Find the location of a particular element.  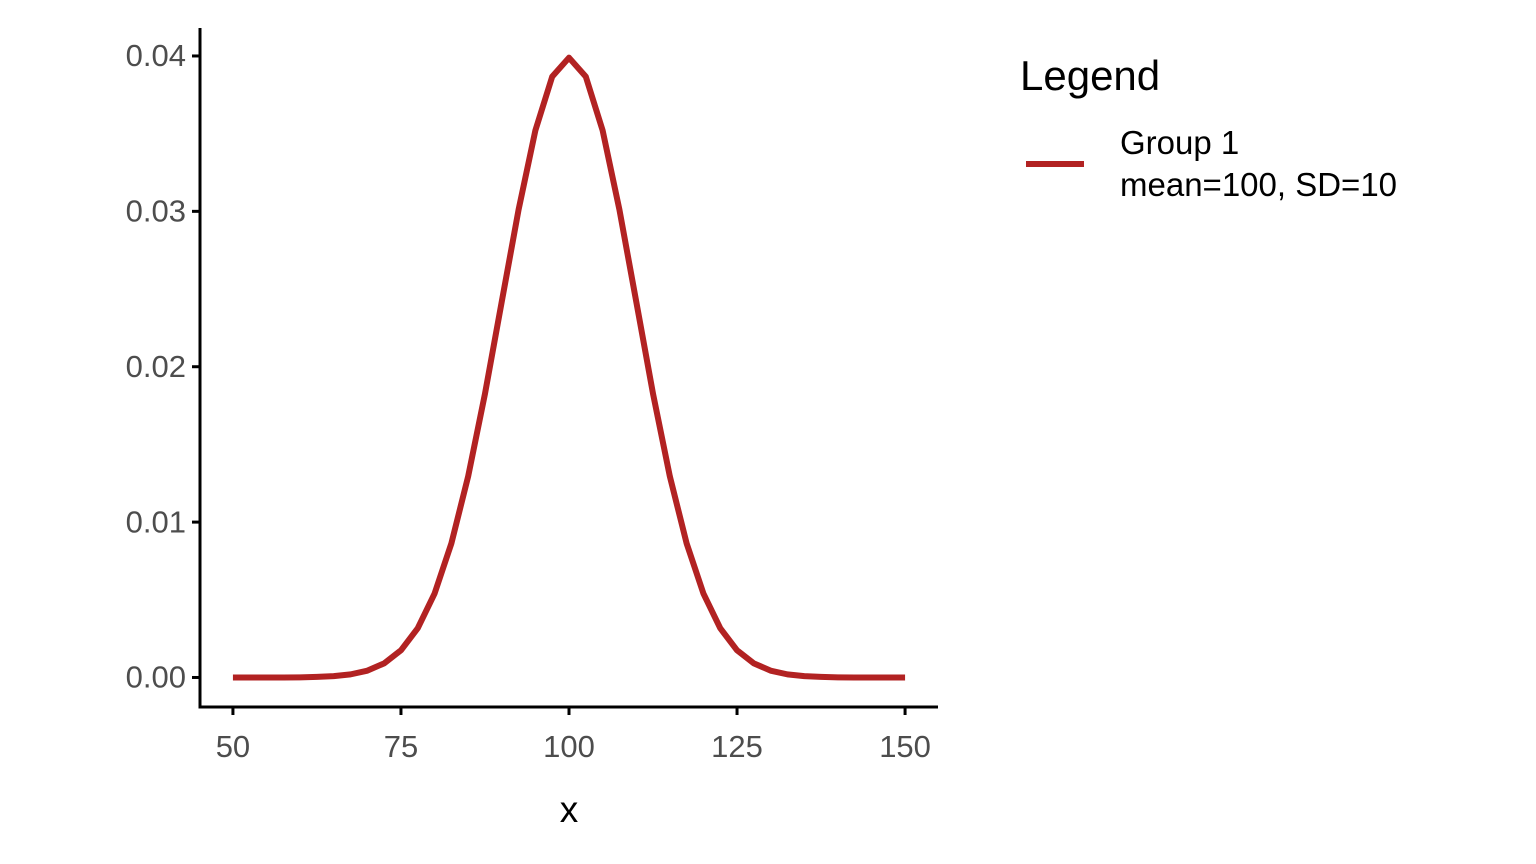

x-tick-label: 125 is located at coordinates (737, 746).